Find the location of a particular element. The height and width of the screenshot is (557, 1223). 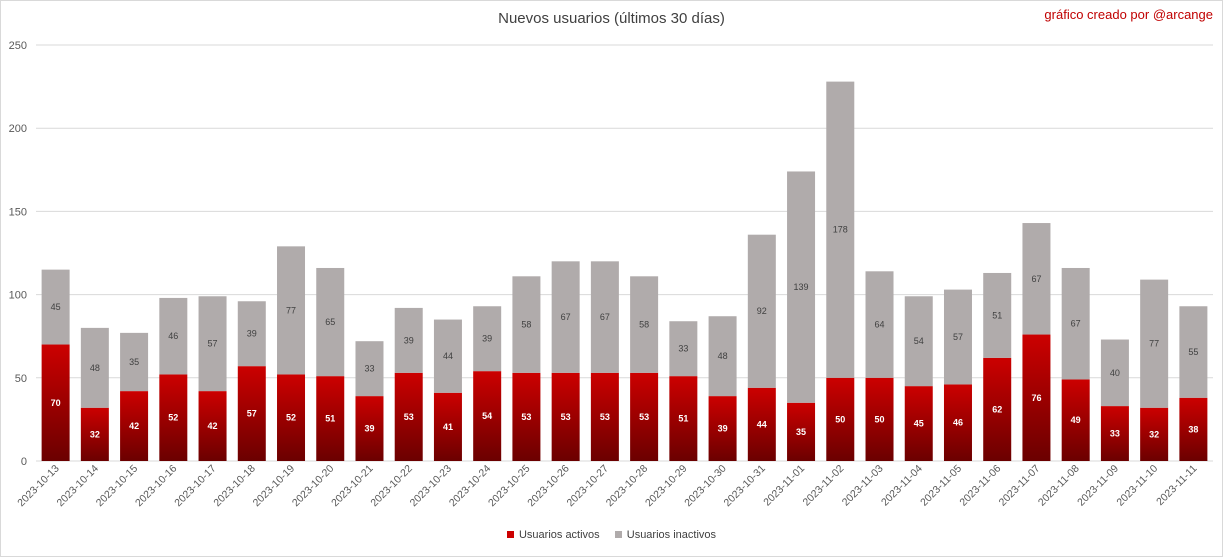

data-label-inactive: 48 is located at coordinates (95, 368).